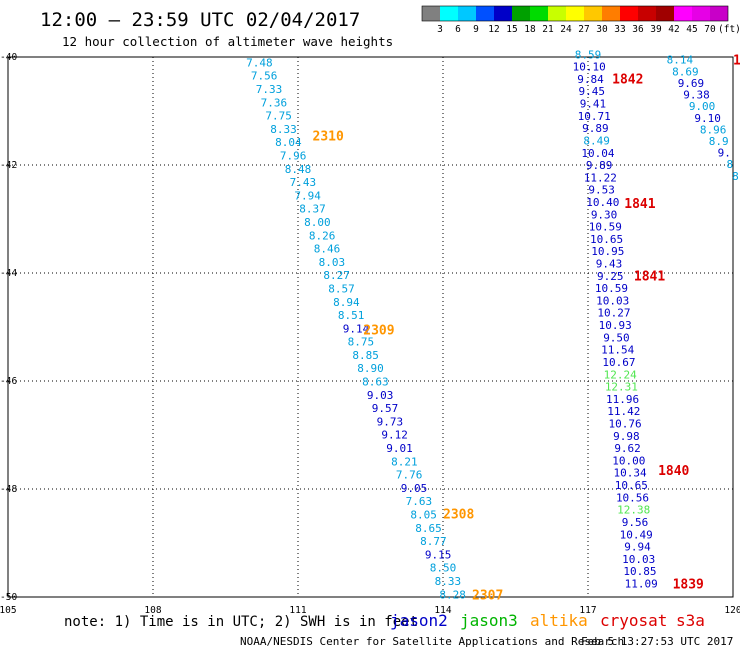 Image resolution: width=740 pixels, height=650 pixels. What do you see at coordinates (632, 497) in the screenshot?
I see `swh-value: 10.56` at bounding box center [632, 497].